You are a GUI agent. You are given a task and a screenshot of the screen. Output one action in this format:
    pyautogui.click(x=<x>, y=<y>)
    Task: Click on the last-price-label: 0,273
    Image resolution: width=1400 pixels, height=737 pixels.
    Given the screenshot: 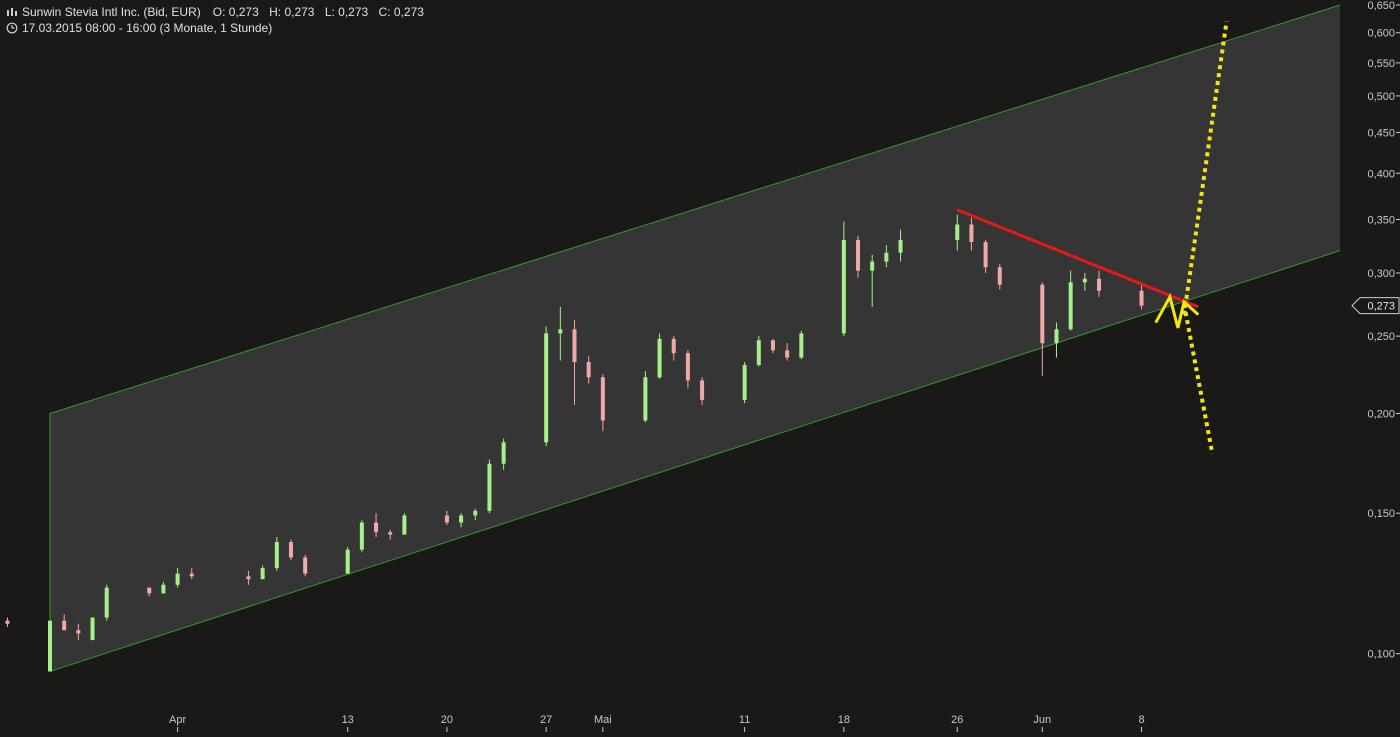 What is the action you would take?
    pyautogui.click(x=1381, y=307)
    